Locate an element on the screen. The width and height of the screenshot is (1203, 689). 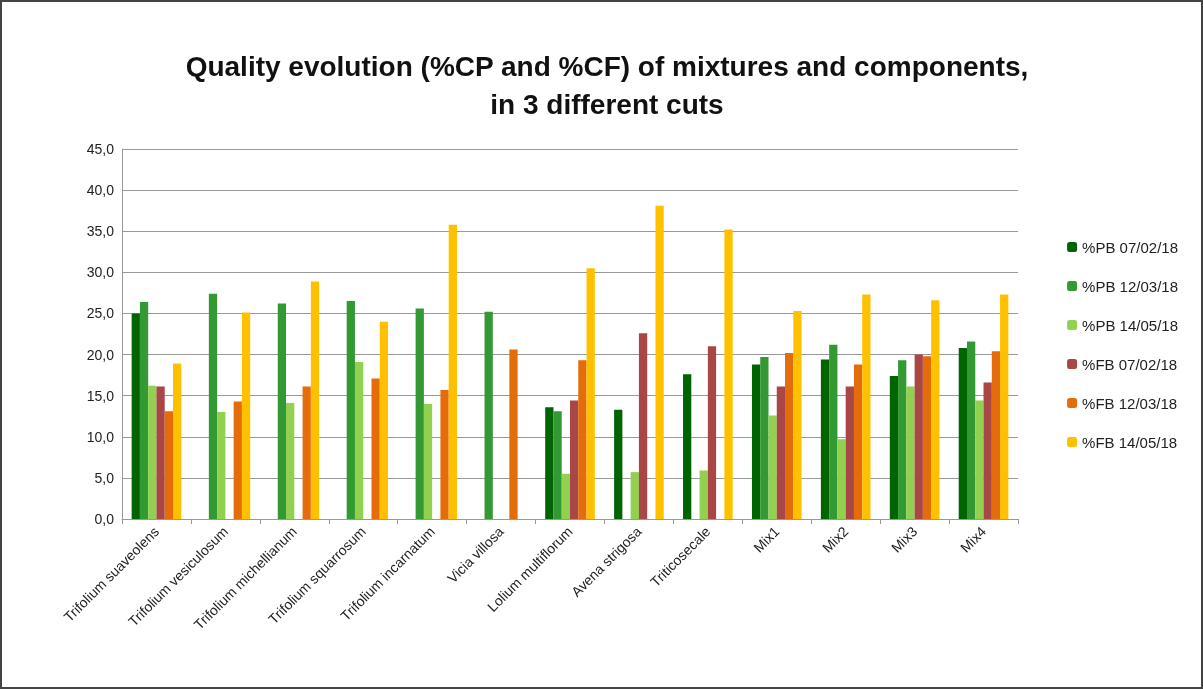
legend-label: %PB 14/05/18 is located at coordinates (1130, 325).